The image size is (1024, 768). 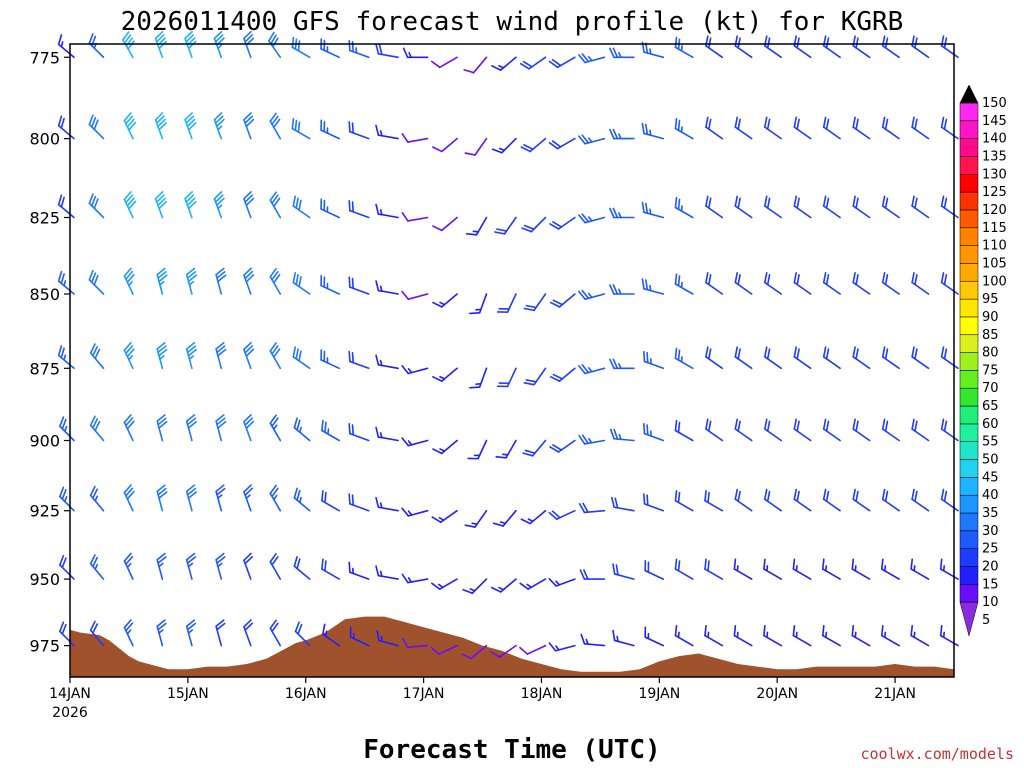 What do you see at coordinates (70, 713) in the screenshot?
I see `x-tick-year-label: 2026` at bounding box center [70, 713].